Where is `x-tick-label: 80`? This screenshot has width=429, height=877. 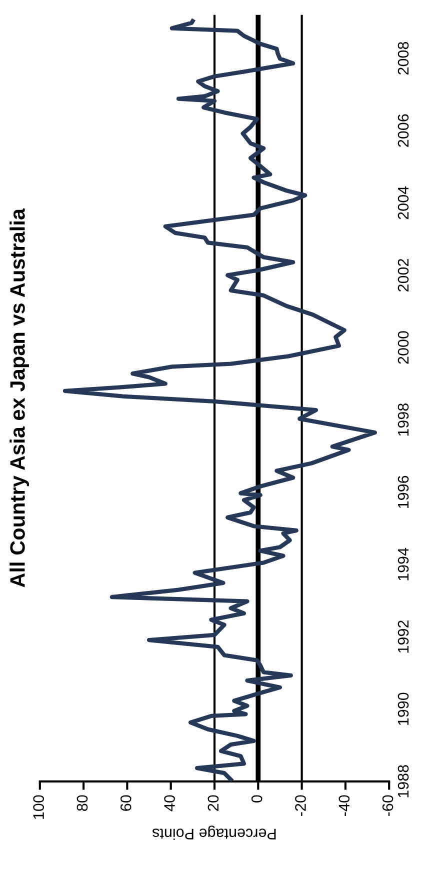
x-tick-label: 80 is located at coordinates (82, 803).